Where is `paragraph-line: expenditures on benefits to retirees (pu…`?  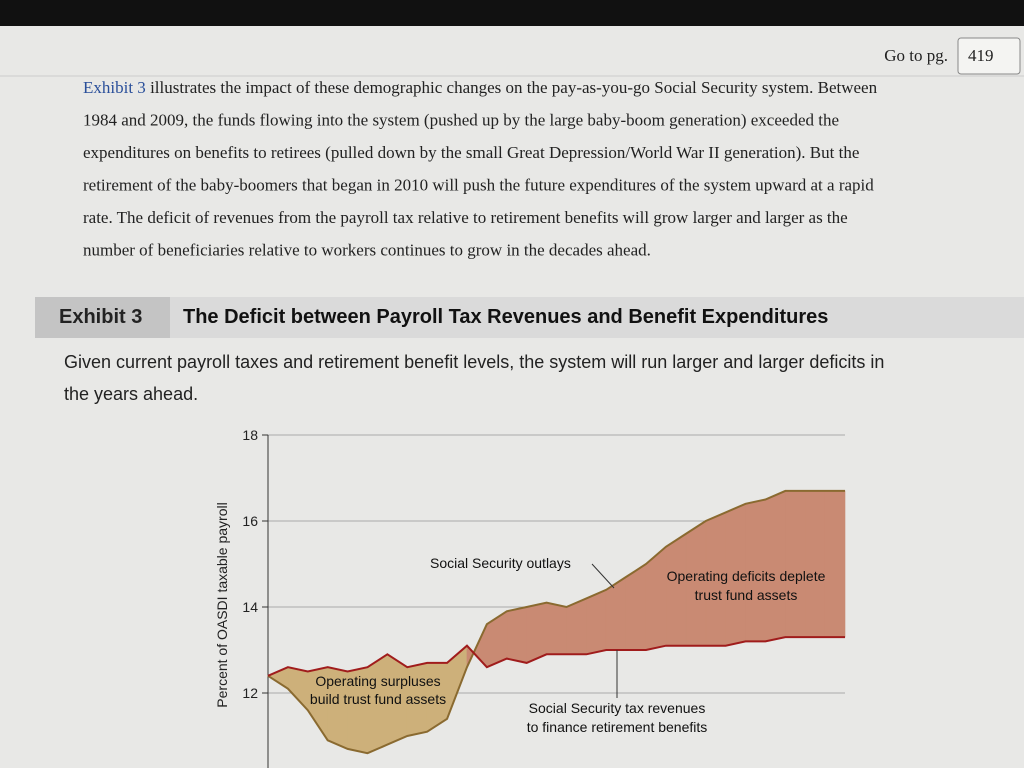
paragraph-line: expenditures on benefits to retirees (pu… is located at coordinates (471, 152).